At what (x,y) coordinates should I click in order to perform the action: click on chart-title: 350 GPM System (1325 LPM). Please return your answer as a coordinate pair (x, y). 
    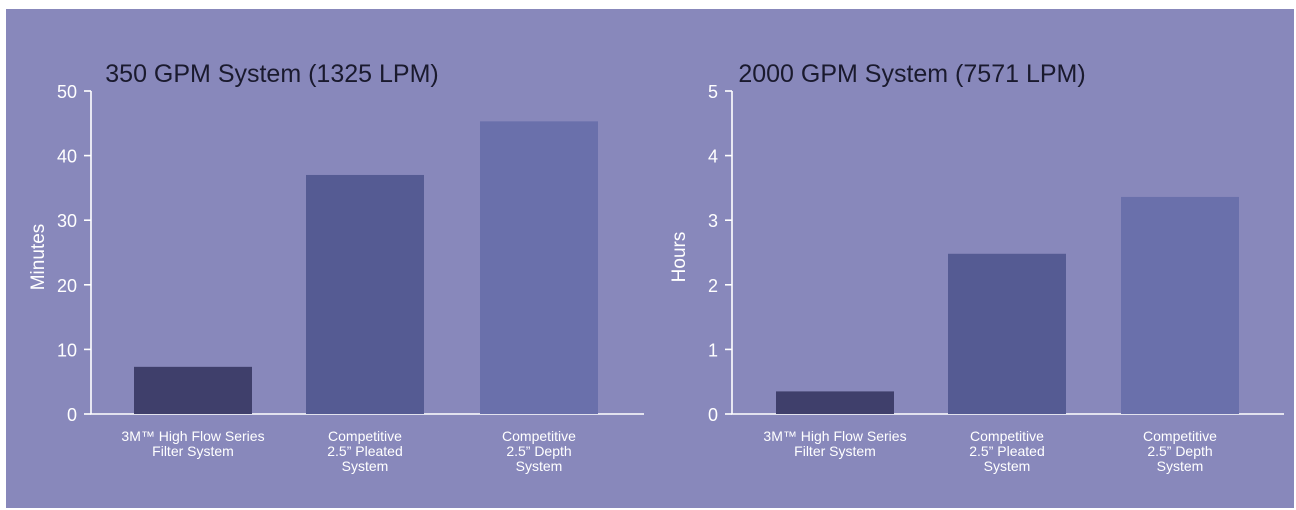
    Looking at the image, I should click on (271, 74).